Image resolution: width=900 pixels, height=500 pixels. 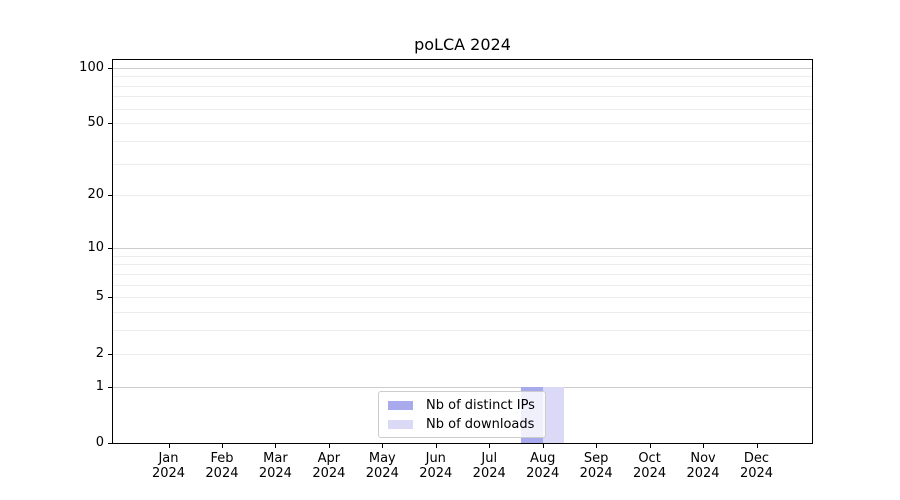 I want to click on legend-item-downloads: Nb of downloads, so click(x=461, y=424).